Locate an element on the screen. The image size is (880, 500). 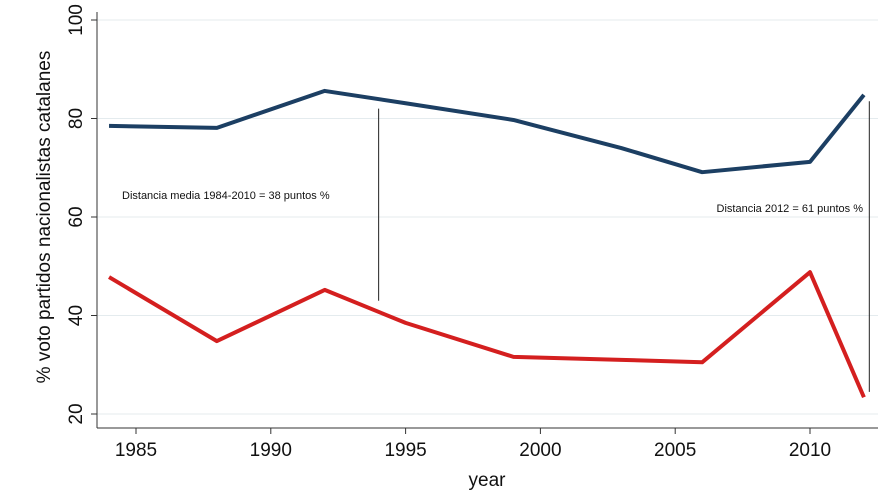
x-tick-label: 1985 is located at coordinates (136, 450).